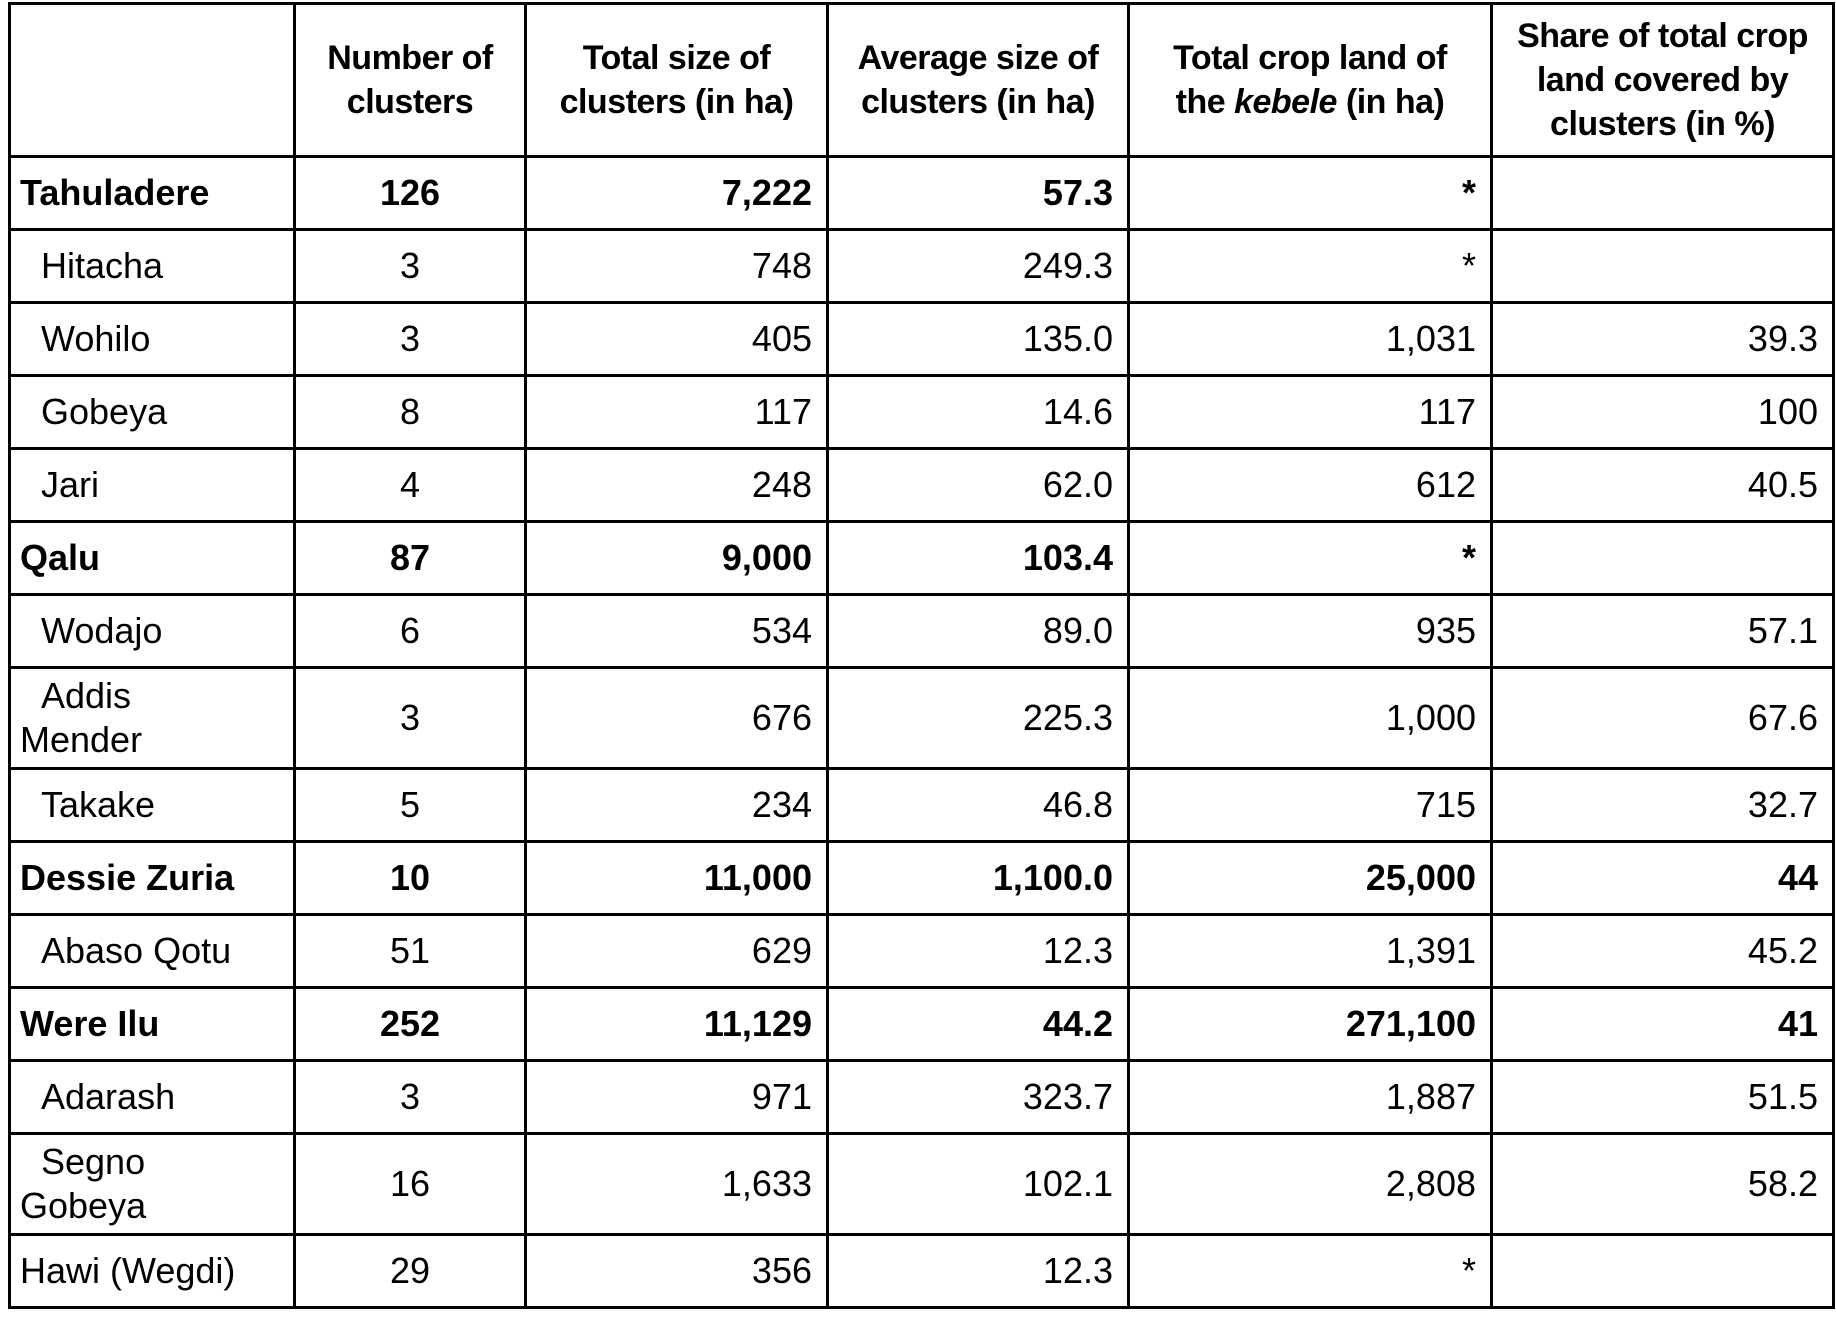  I want to click on cell-clusters: 6, so click(410, 631).